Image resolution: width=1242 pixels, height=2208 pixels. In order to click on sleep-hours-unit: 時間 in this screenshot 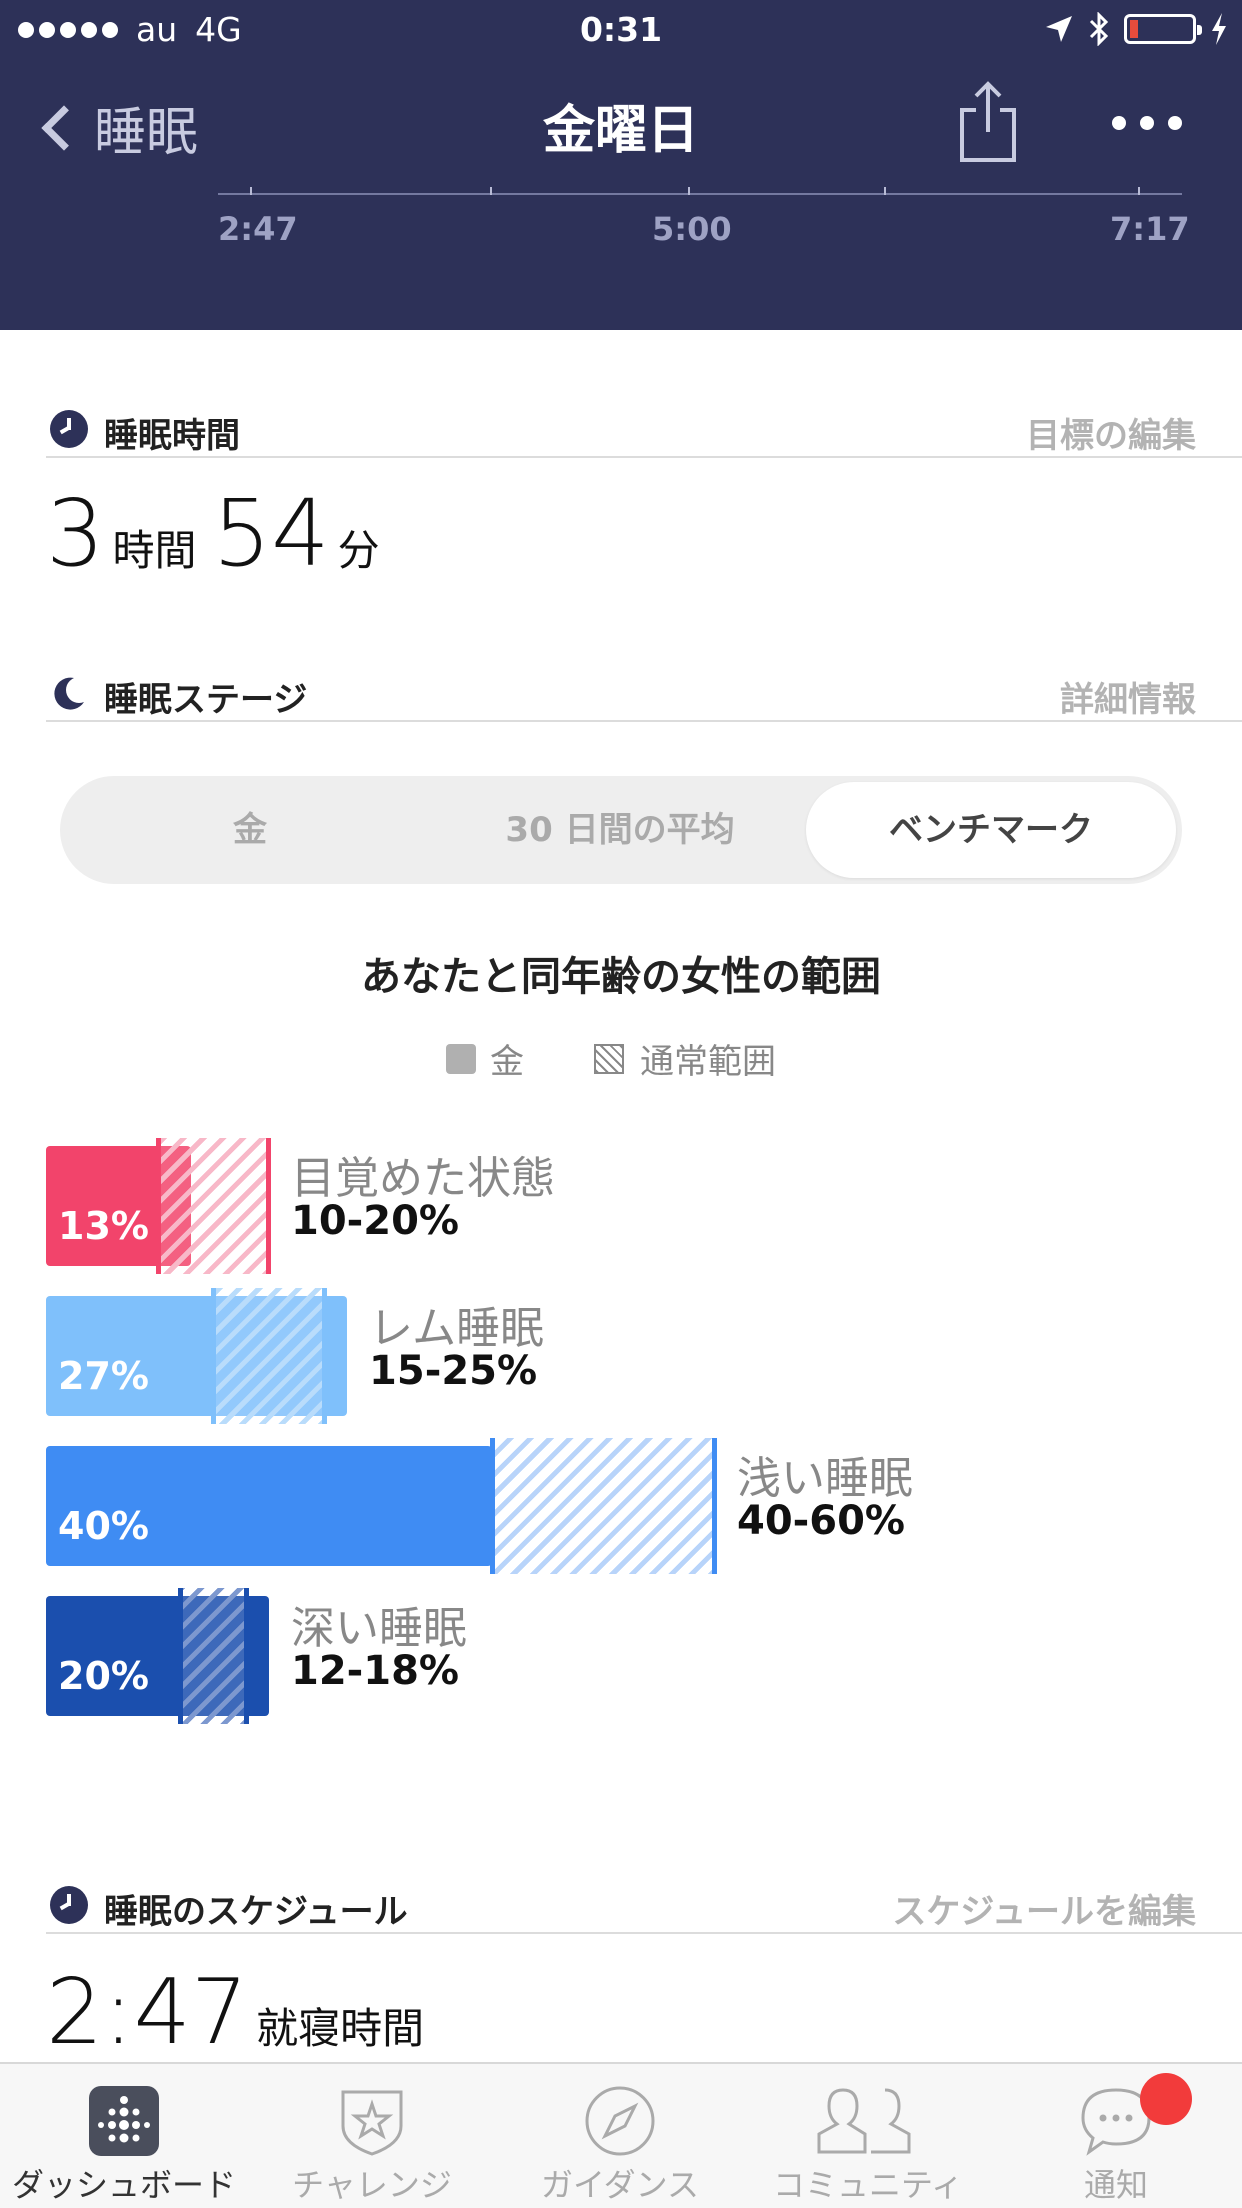, I will do `click(154, 550)`.